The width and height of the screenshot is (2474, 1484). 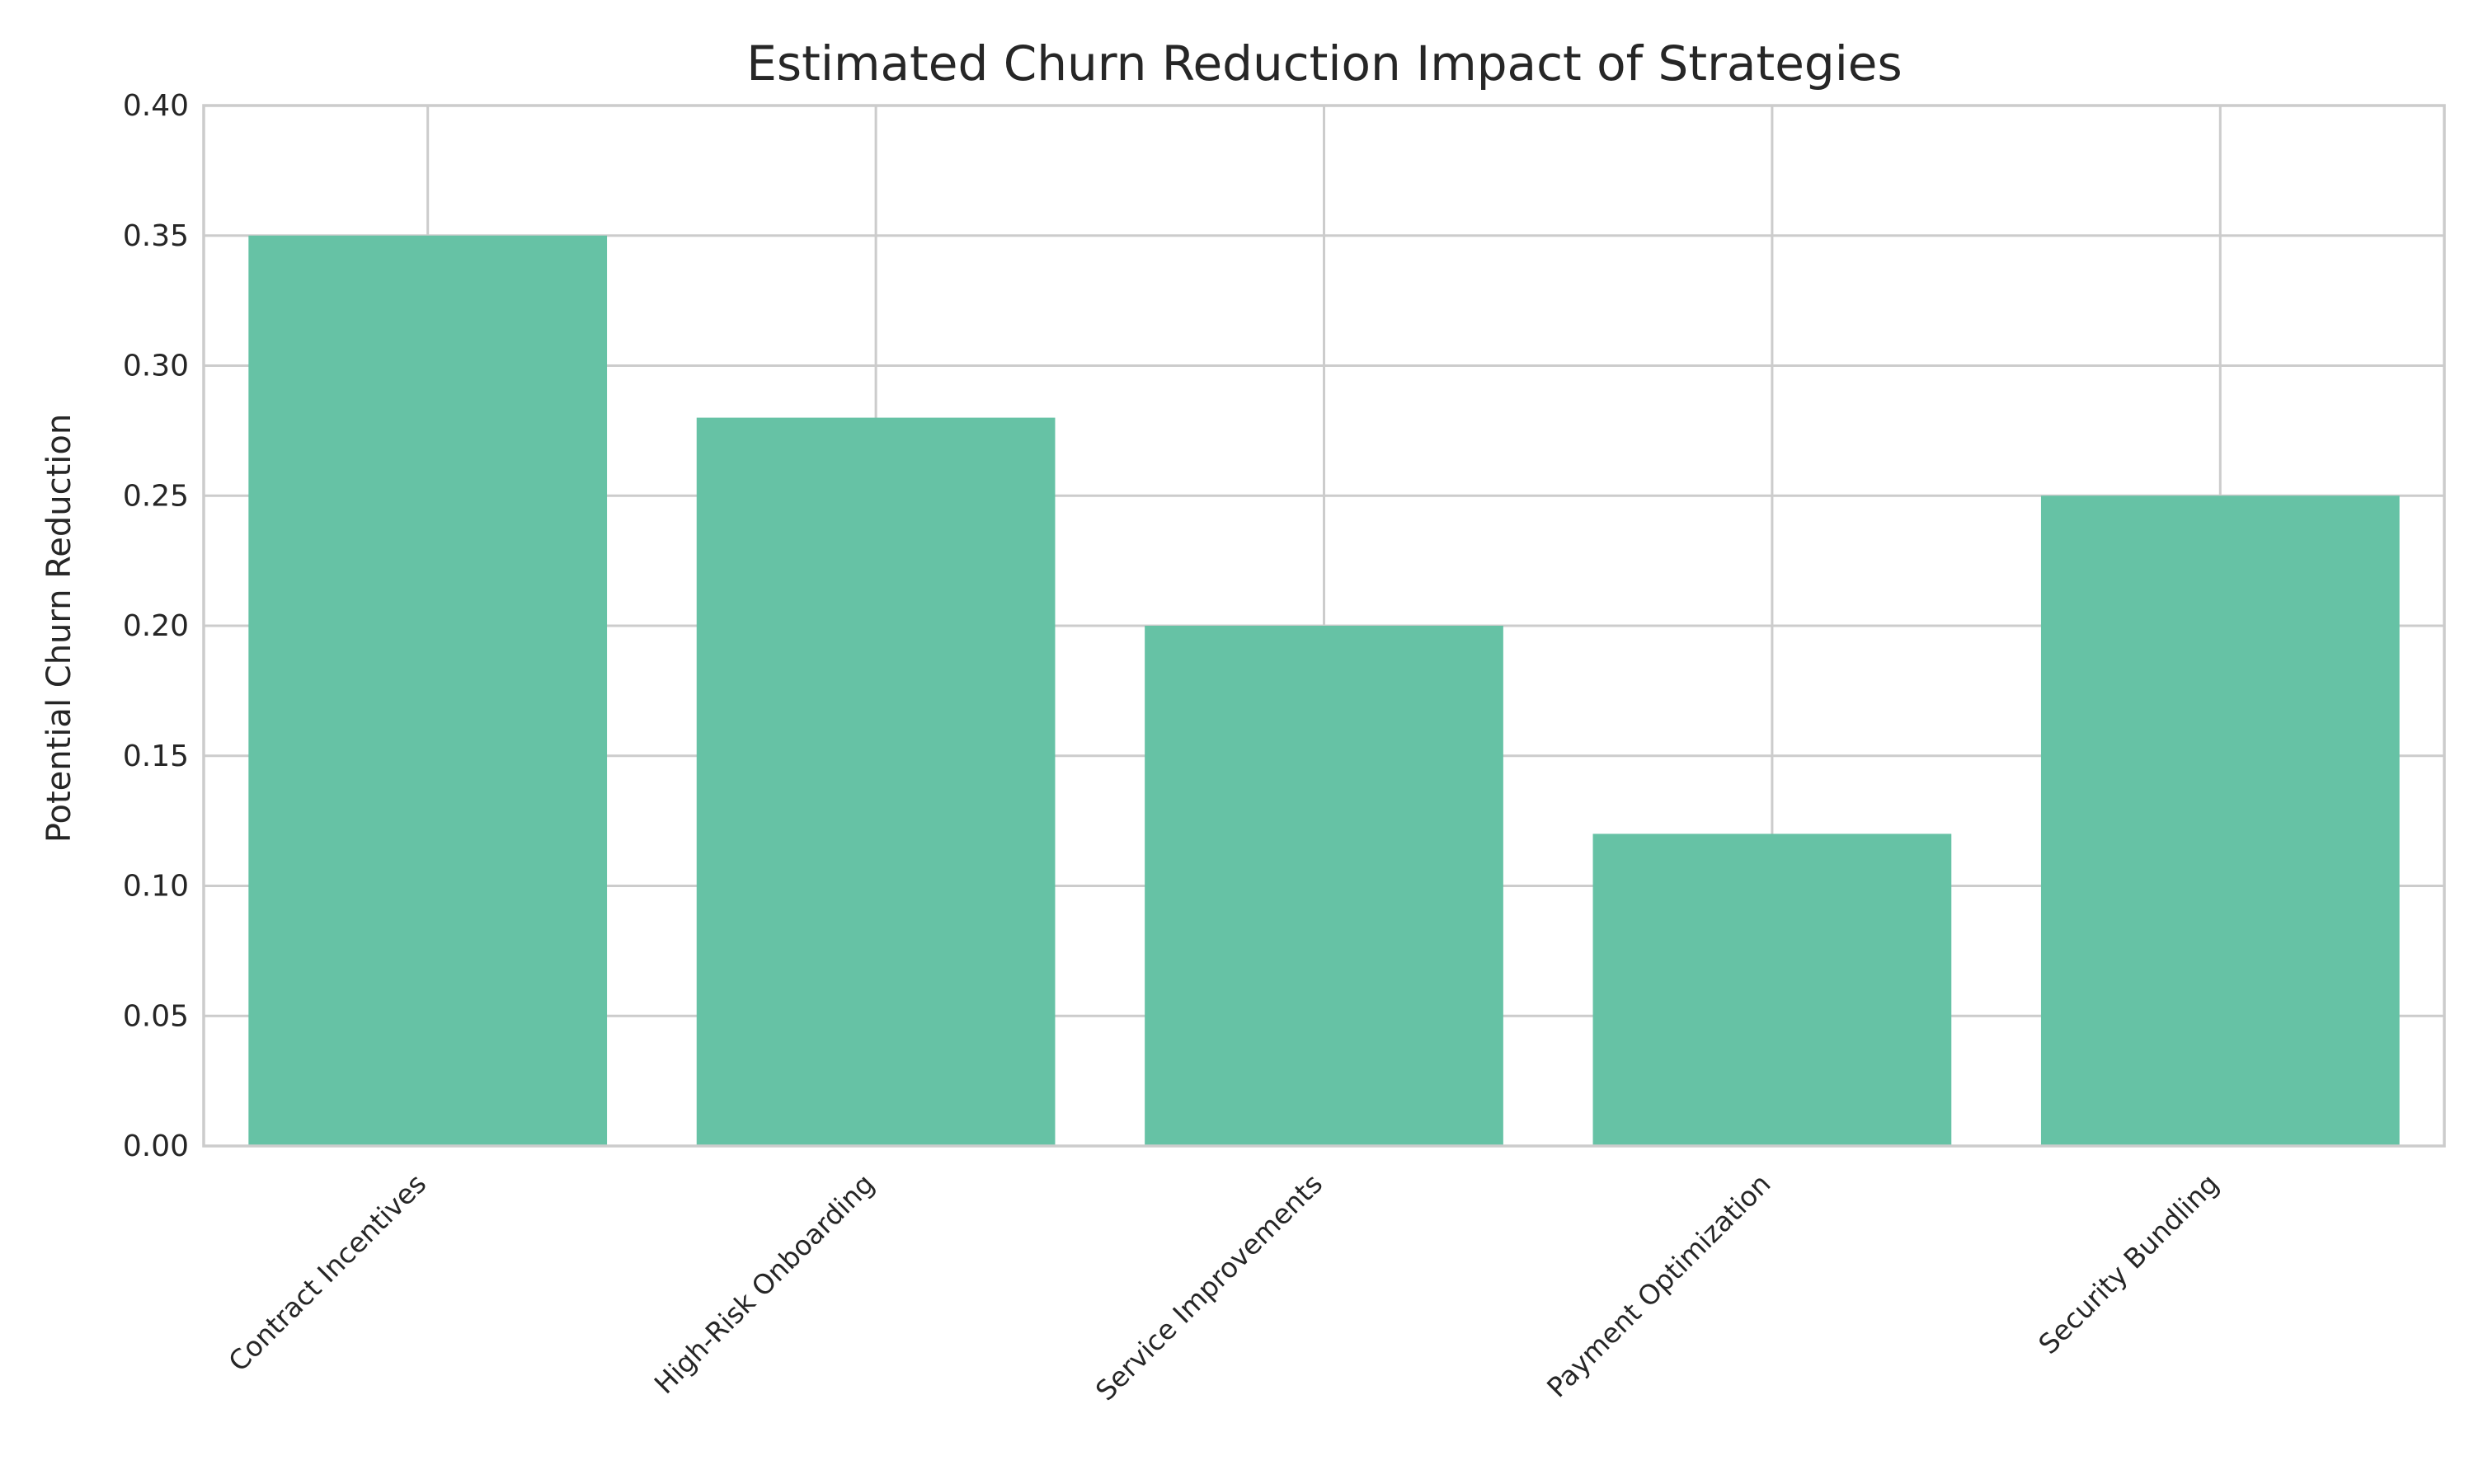 What do you see at coordinates (1324, 886) in the screenshot?
I see `bar-service-improvements` at bounding box center [1324, 886].